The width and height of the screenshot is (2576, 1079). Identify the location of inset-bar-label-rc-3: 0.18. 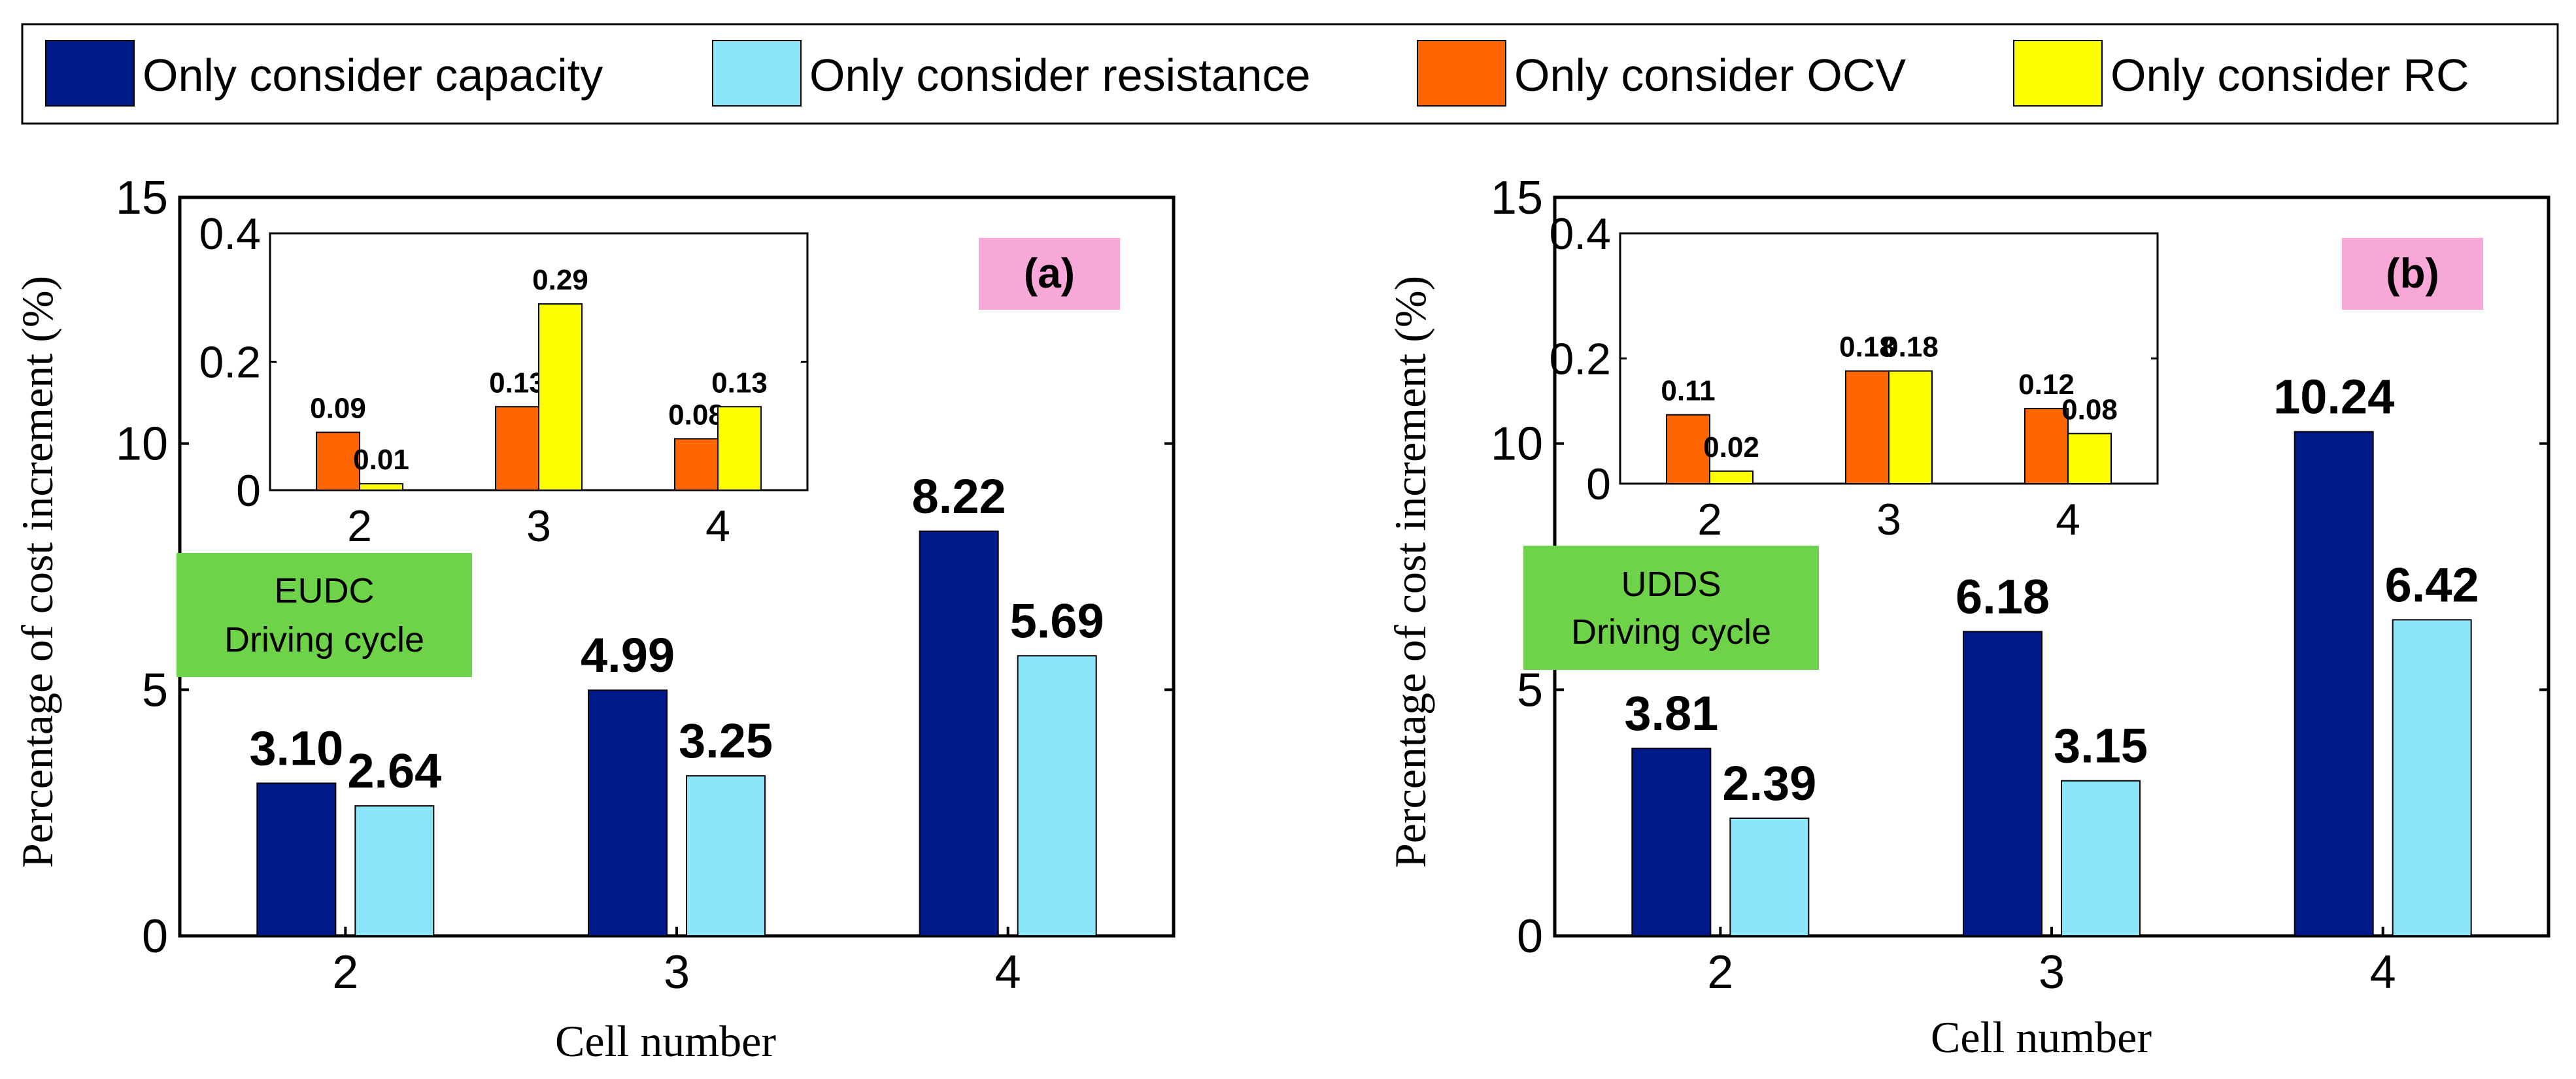
(1910, 347).